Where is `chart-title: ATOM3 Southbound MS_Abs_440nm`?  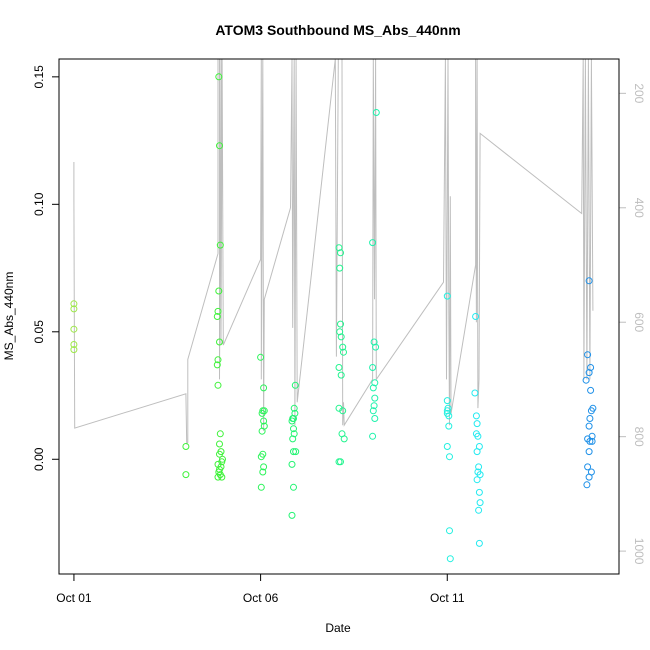 chart-title: ATOM3 Southbound MS_Abs_440nm is located at coordinates (337, 30).